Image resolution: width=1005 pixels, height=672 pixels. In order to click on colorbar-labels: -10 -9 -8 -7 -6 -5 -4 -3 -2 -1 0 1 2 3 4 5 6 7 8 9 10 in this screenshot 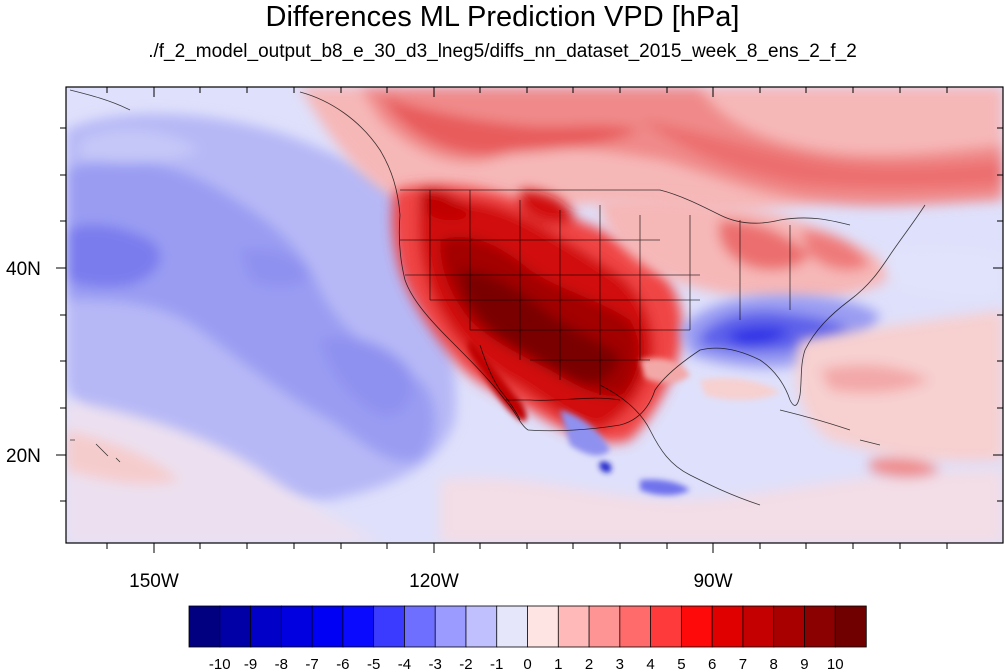, I will do `click(526, 664)`.